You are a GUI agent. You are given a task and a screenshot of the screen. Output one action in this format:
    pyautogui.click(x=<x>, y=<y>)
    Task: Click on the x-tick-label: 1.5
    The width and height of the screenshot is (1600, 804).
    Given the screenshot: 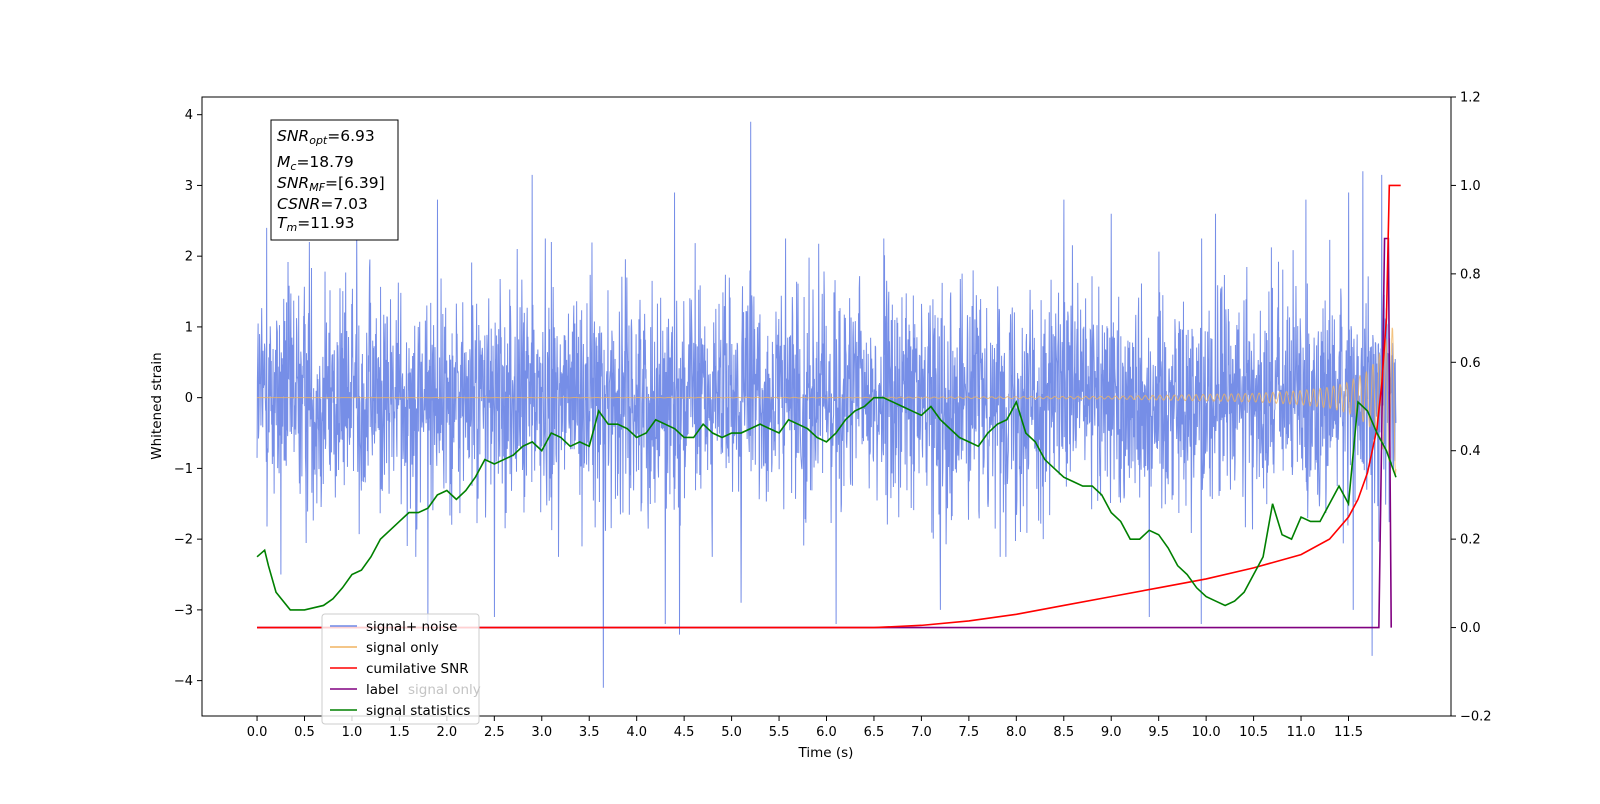 What is the action you would take?
    pyautogui.click(x=399, y=732)
    